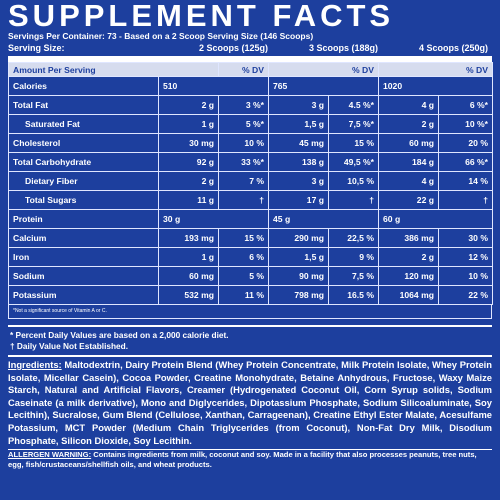 The width and height of the screenshot is (500, 500). Describe the element at coordinates (35, 364) in the screenshot. I see `ingredients-label: Ingredients:` at that location.